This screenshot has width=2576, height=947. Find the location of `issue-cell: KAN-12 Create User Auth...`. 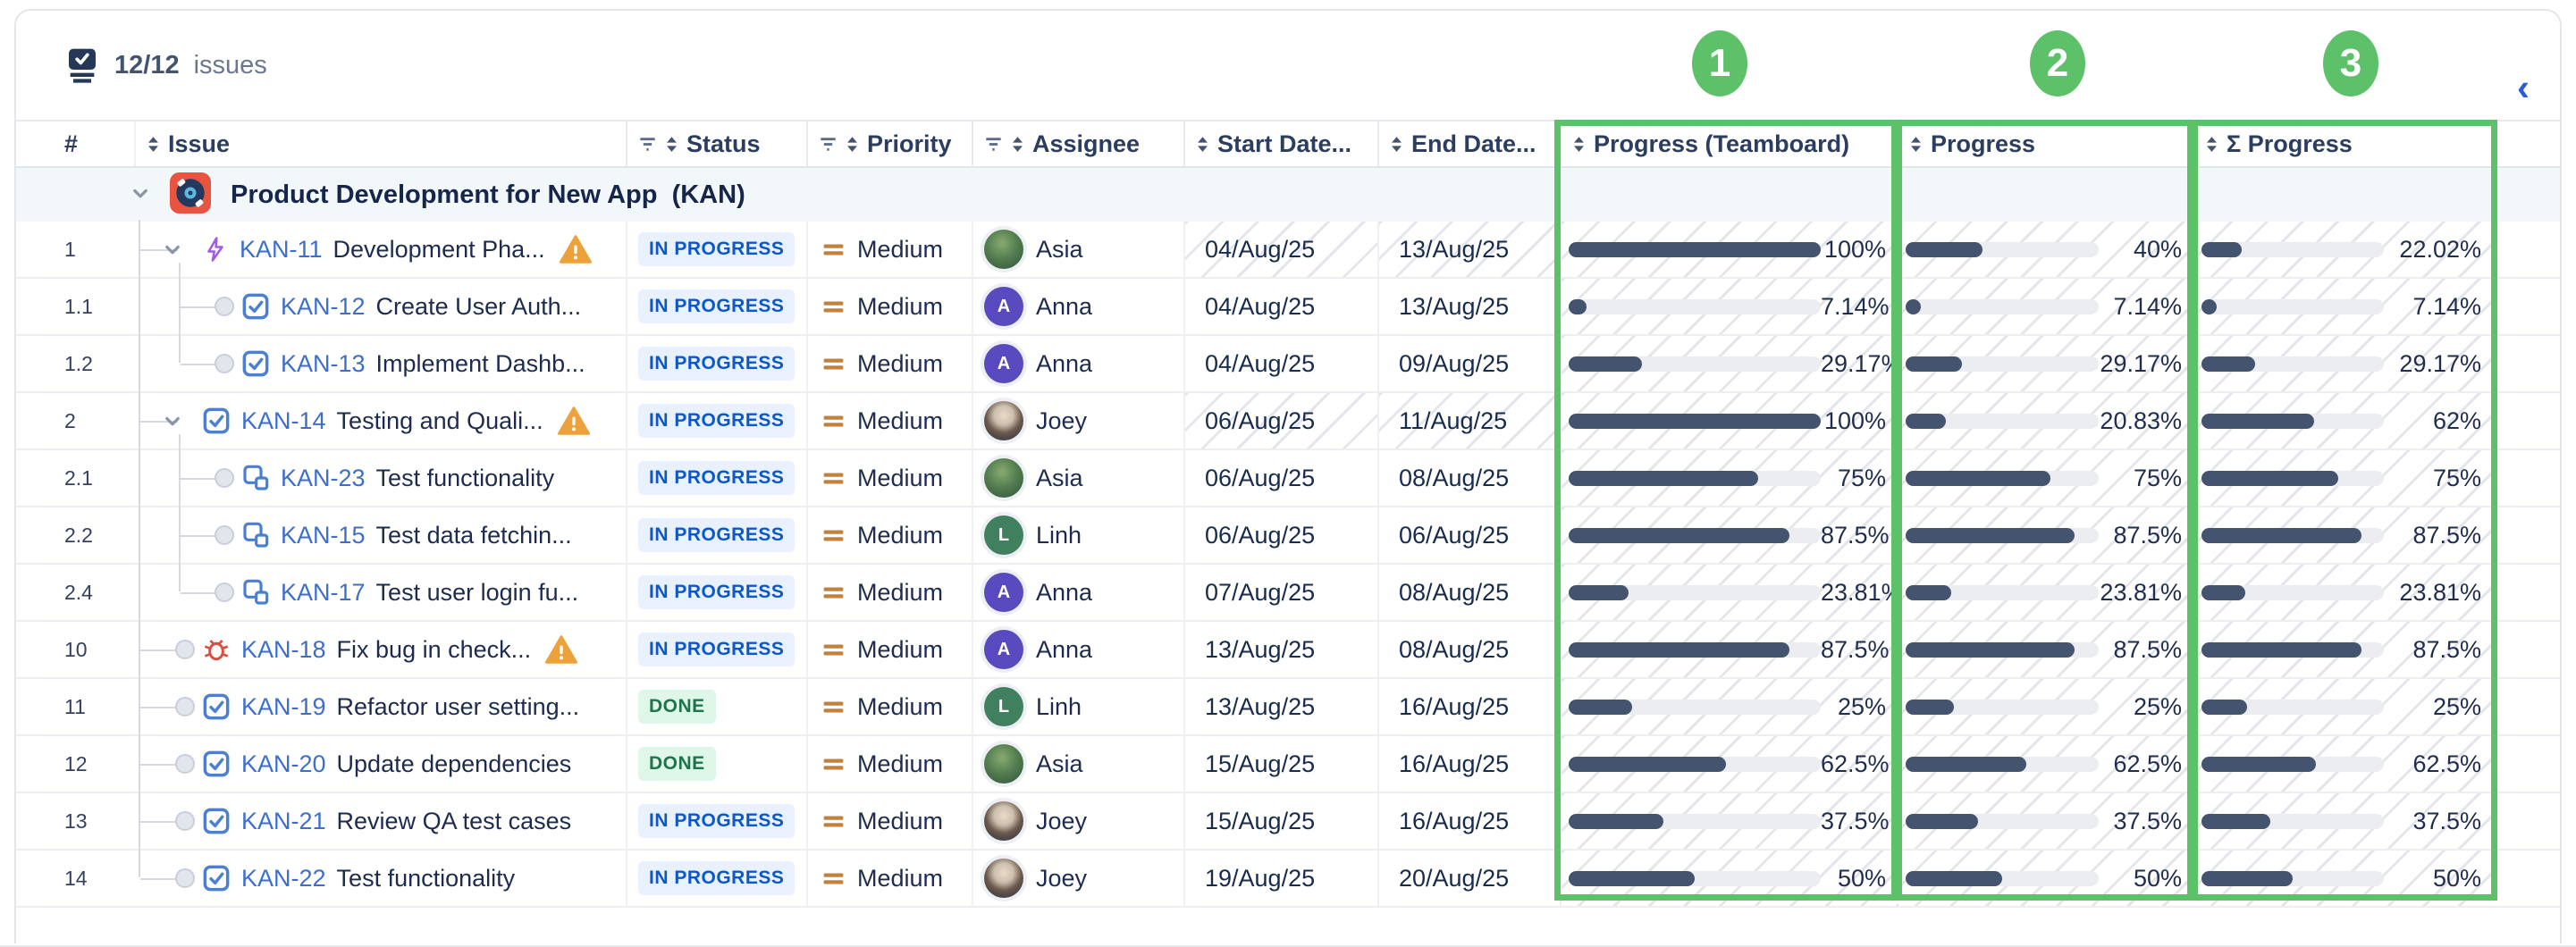

issue-cell: KAN-12 Create User Auth... is located at coordinates (382, 306).